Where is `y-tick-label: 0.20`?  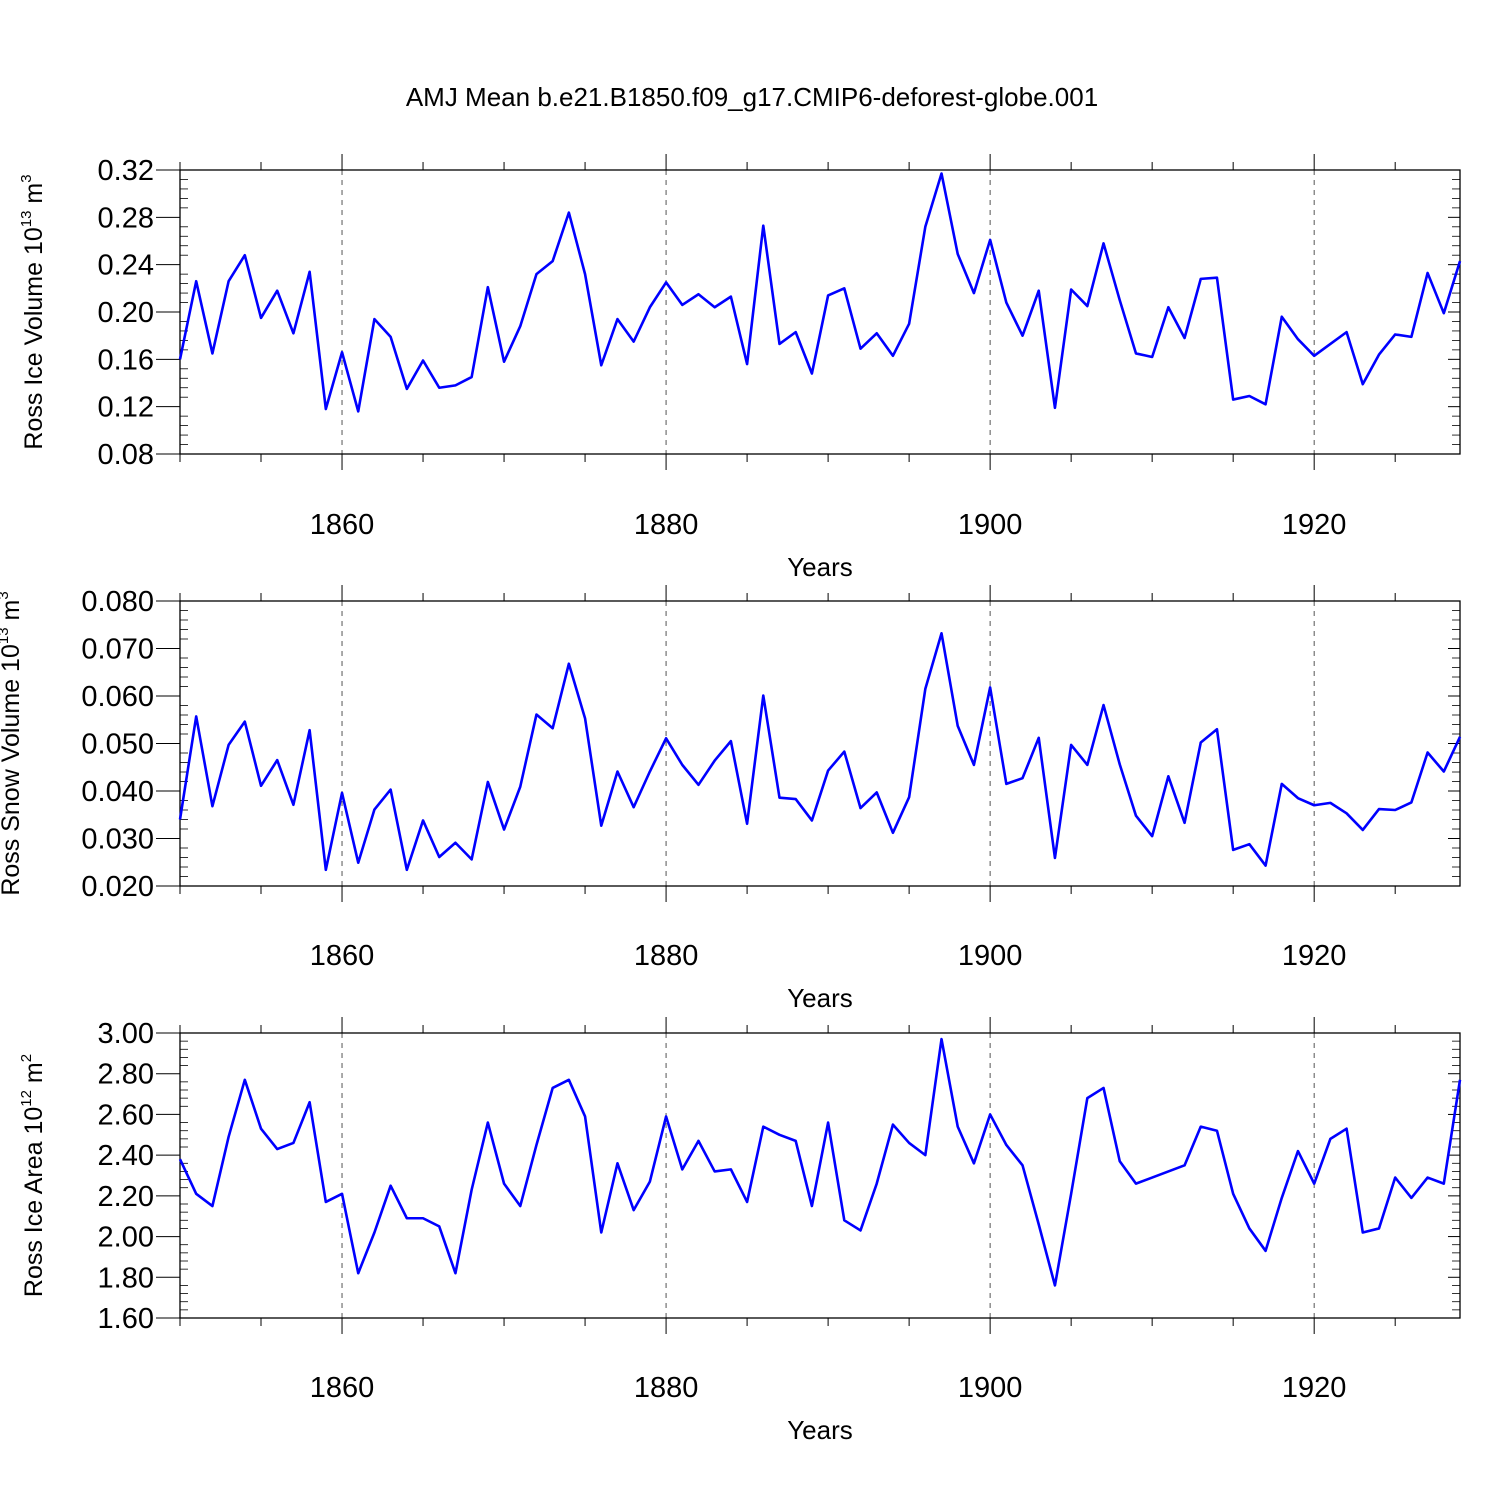 y-tick-label: 0.20 is located at coordinates (126, 313).